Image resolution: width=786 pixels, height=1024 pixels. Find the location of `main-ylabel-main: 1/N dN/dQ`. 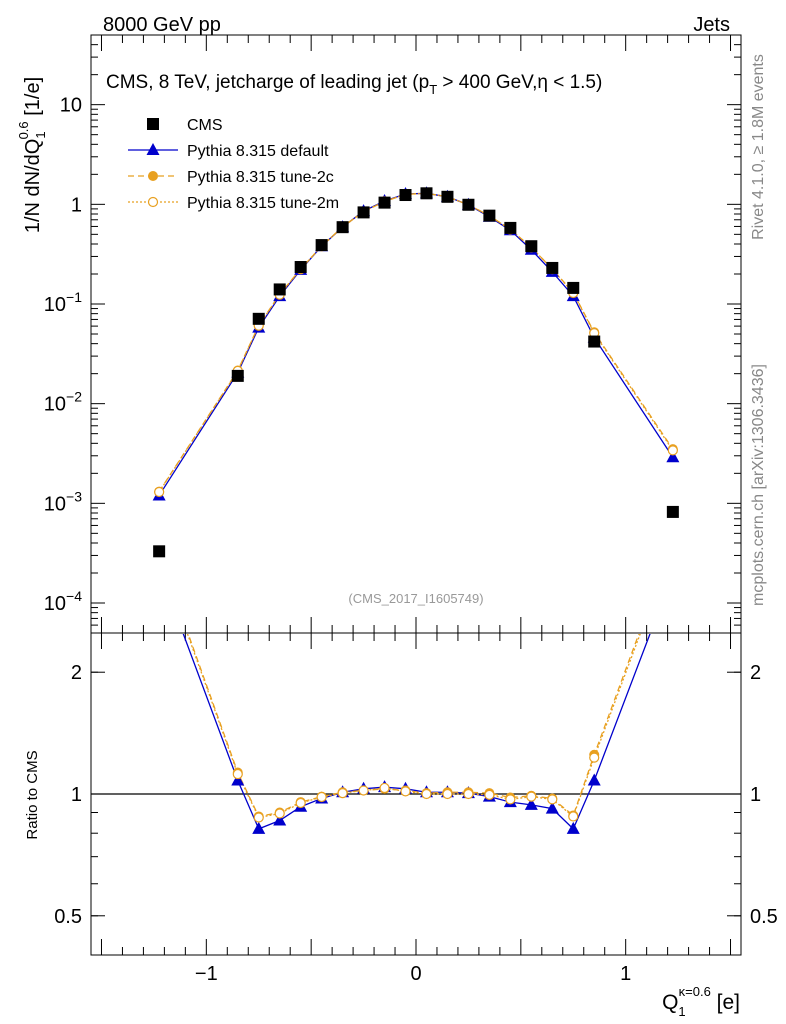

main-ylabel-main: 1/N dN/dQ is located at coordinates (33, 186).